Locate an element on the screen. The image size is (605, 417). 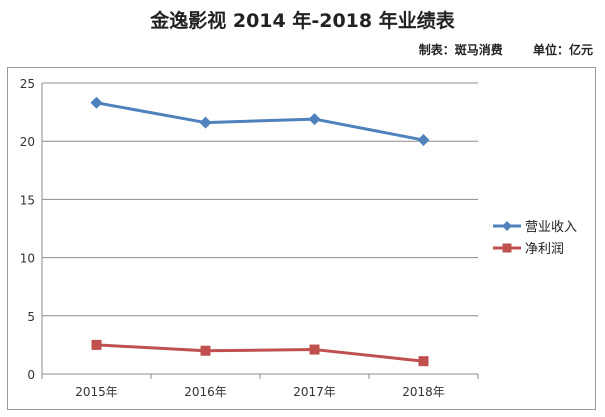
legend-label: 净利润 is located at coordinates (544, 249).